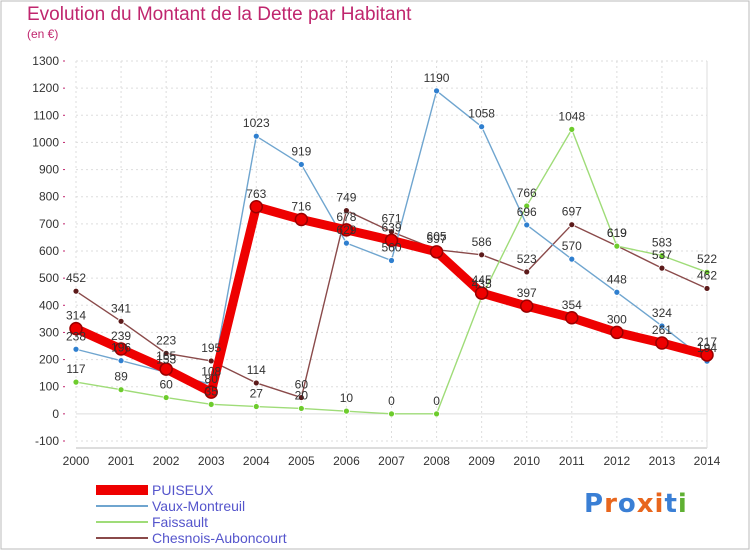 The width and height of the screenshot is (750, 550). What do you see at coordinates (256, 123) in the screenshot?
I see `data-label: 1023` at bounding box center [256, 123].